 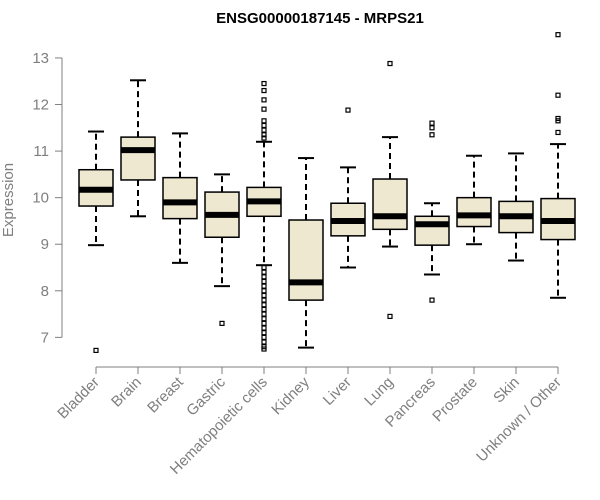 I want to click on y-axis: 7 8 9 10 11 12 13, so click(x=47, y=198).